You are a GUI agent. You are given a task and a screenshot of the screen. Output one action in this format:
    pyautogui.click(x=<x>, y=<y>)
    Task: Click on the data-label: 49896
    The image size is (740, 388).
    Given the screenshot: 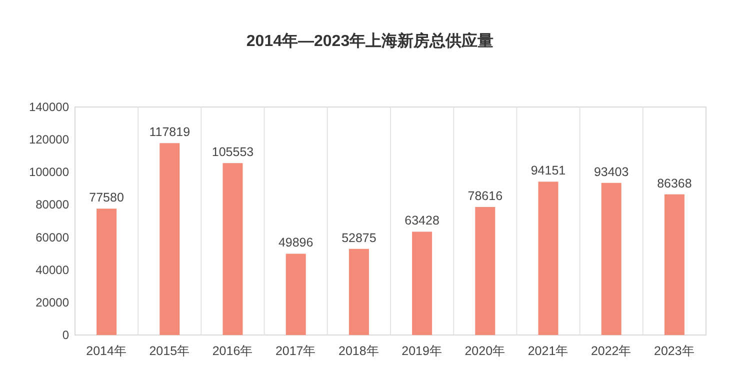 What is the action you would take?
    pyautogui.click(x=296, y=243)
    